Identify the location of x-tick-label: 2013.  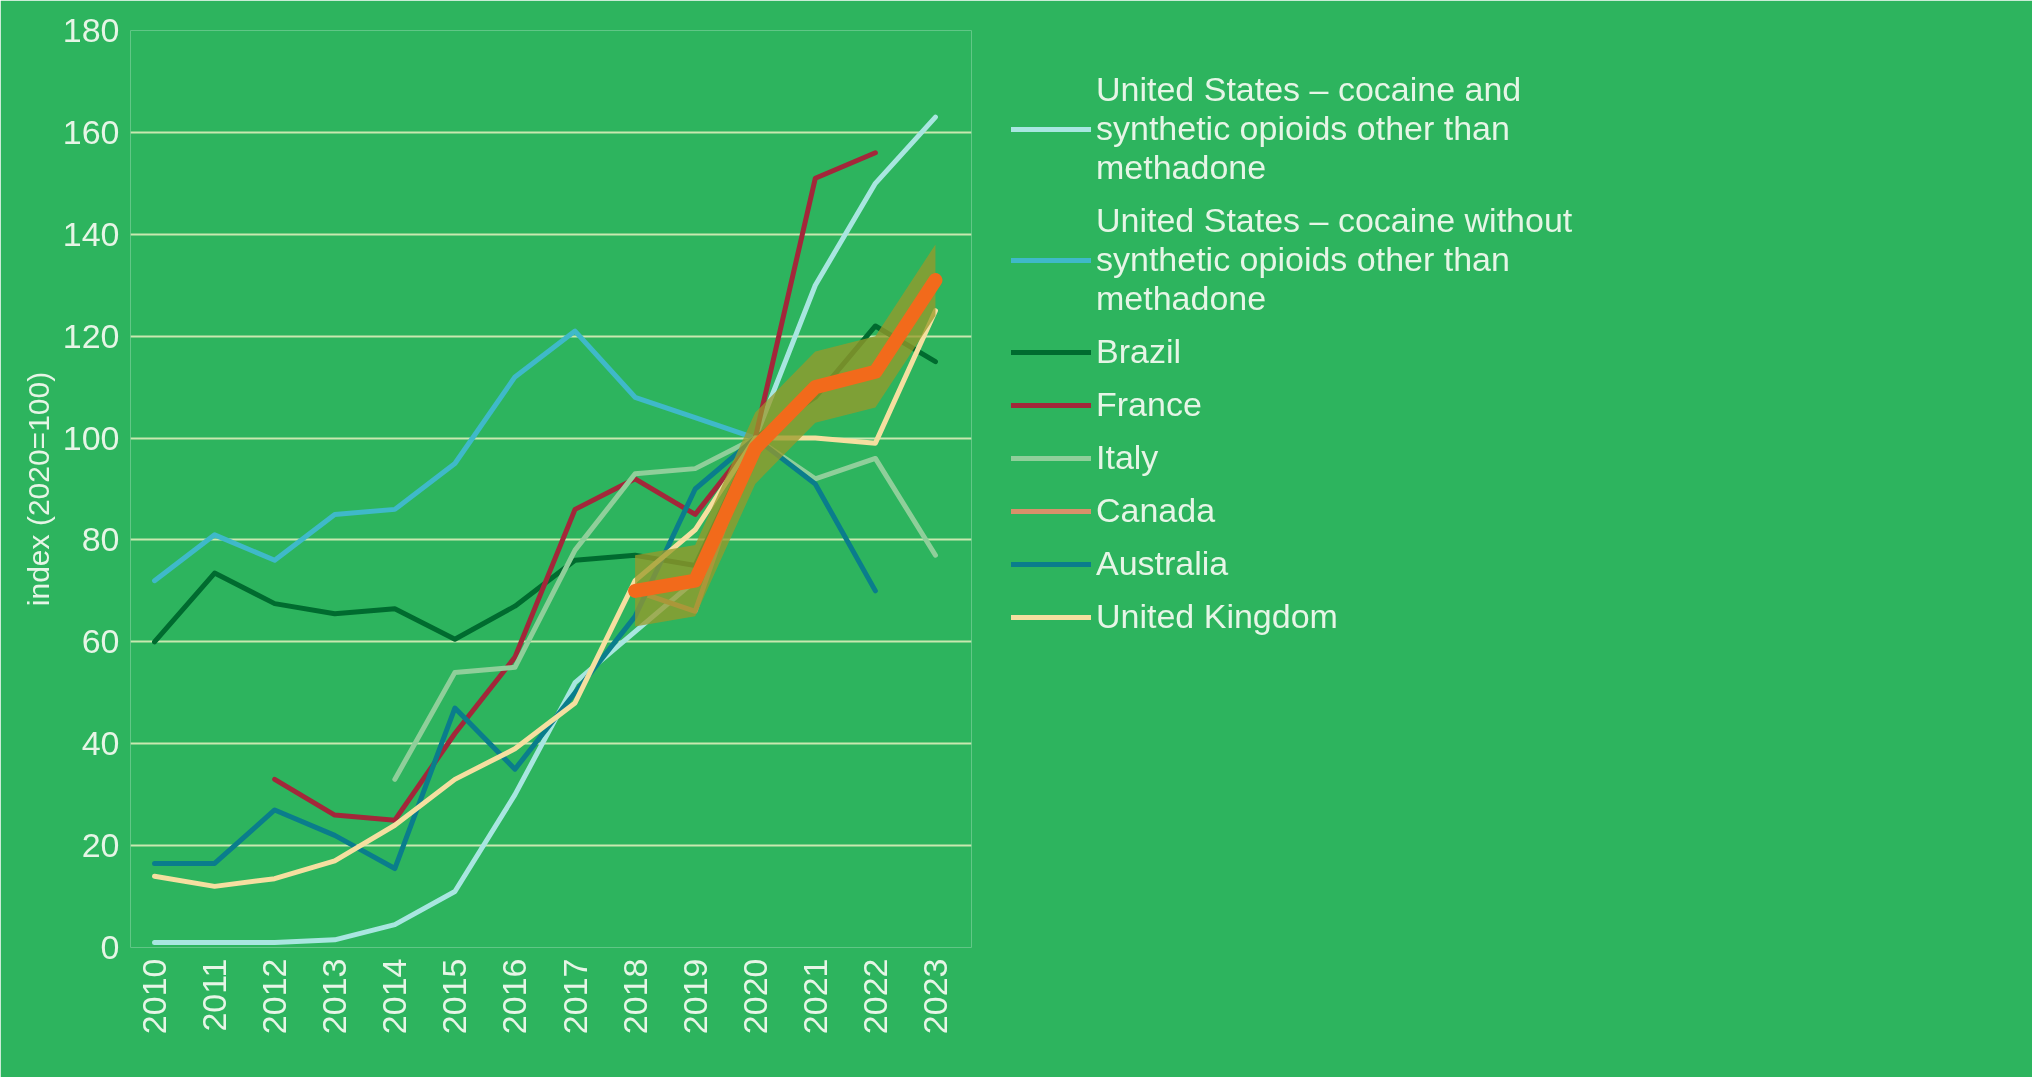
(334, 996).